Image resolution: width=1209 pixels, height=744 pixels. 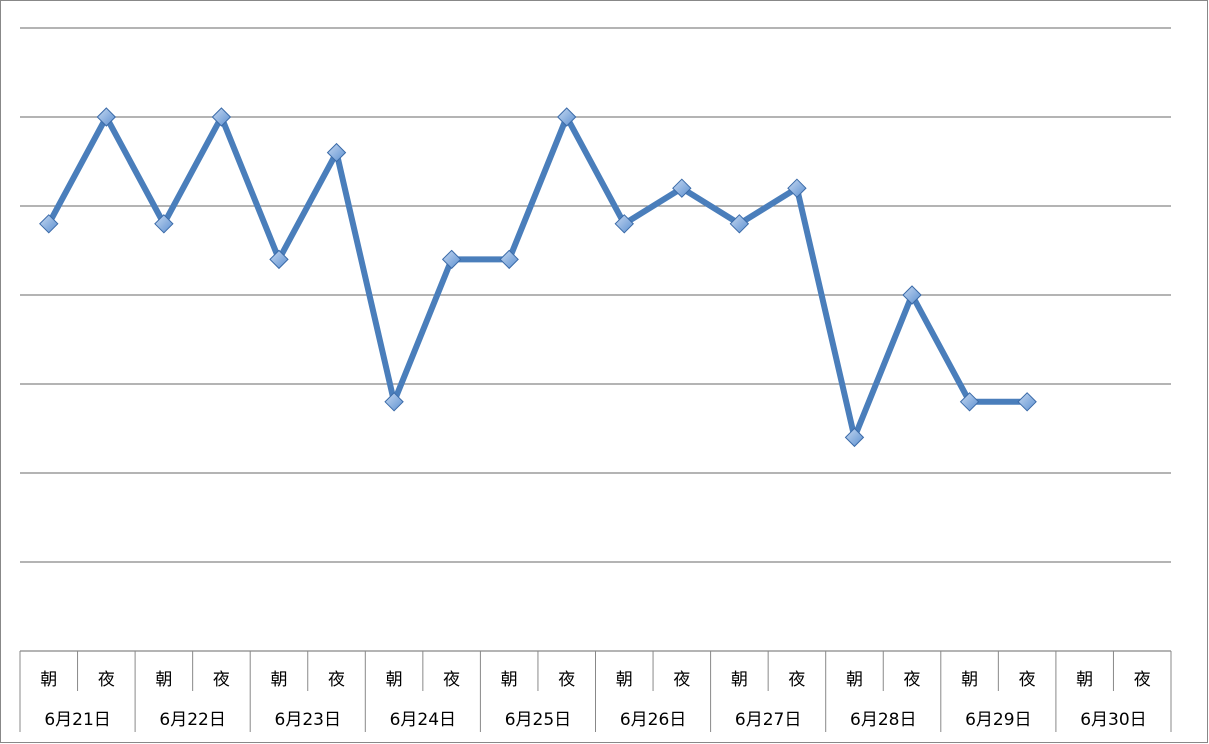 I want to click on x-group-label: 6月27日, so click(x=768, y=720).